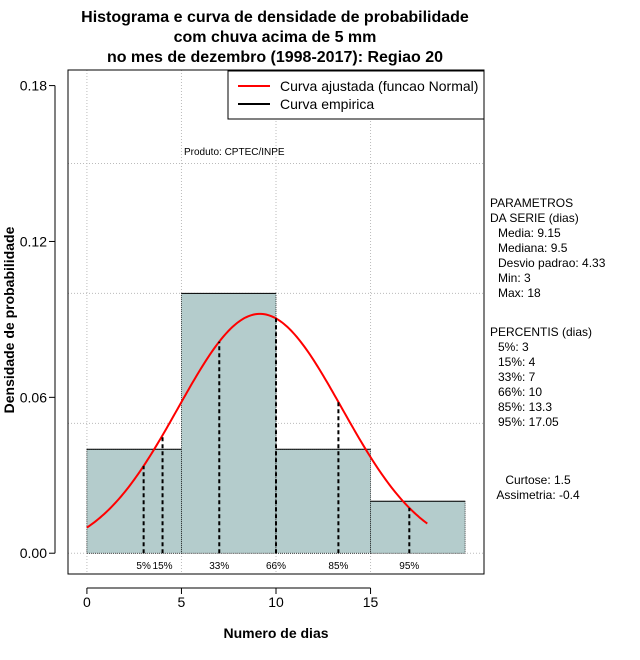 This screenshot has height=660, width=640. I want to click on percentile-label-4: 66%, so click(276, 566).